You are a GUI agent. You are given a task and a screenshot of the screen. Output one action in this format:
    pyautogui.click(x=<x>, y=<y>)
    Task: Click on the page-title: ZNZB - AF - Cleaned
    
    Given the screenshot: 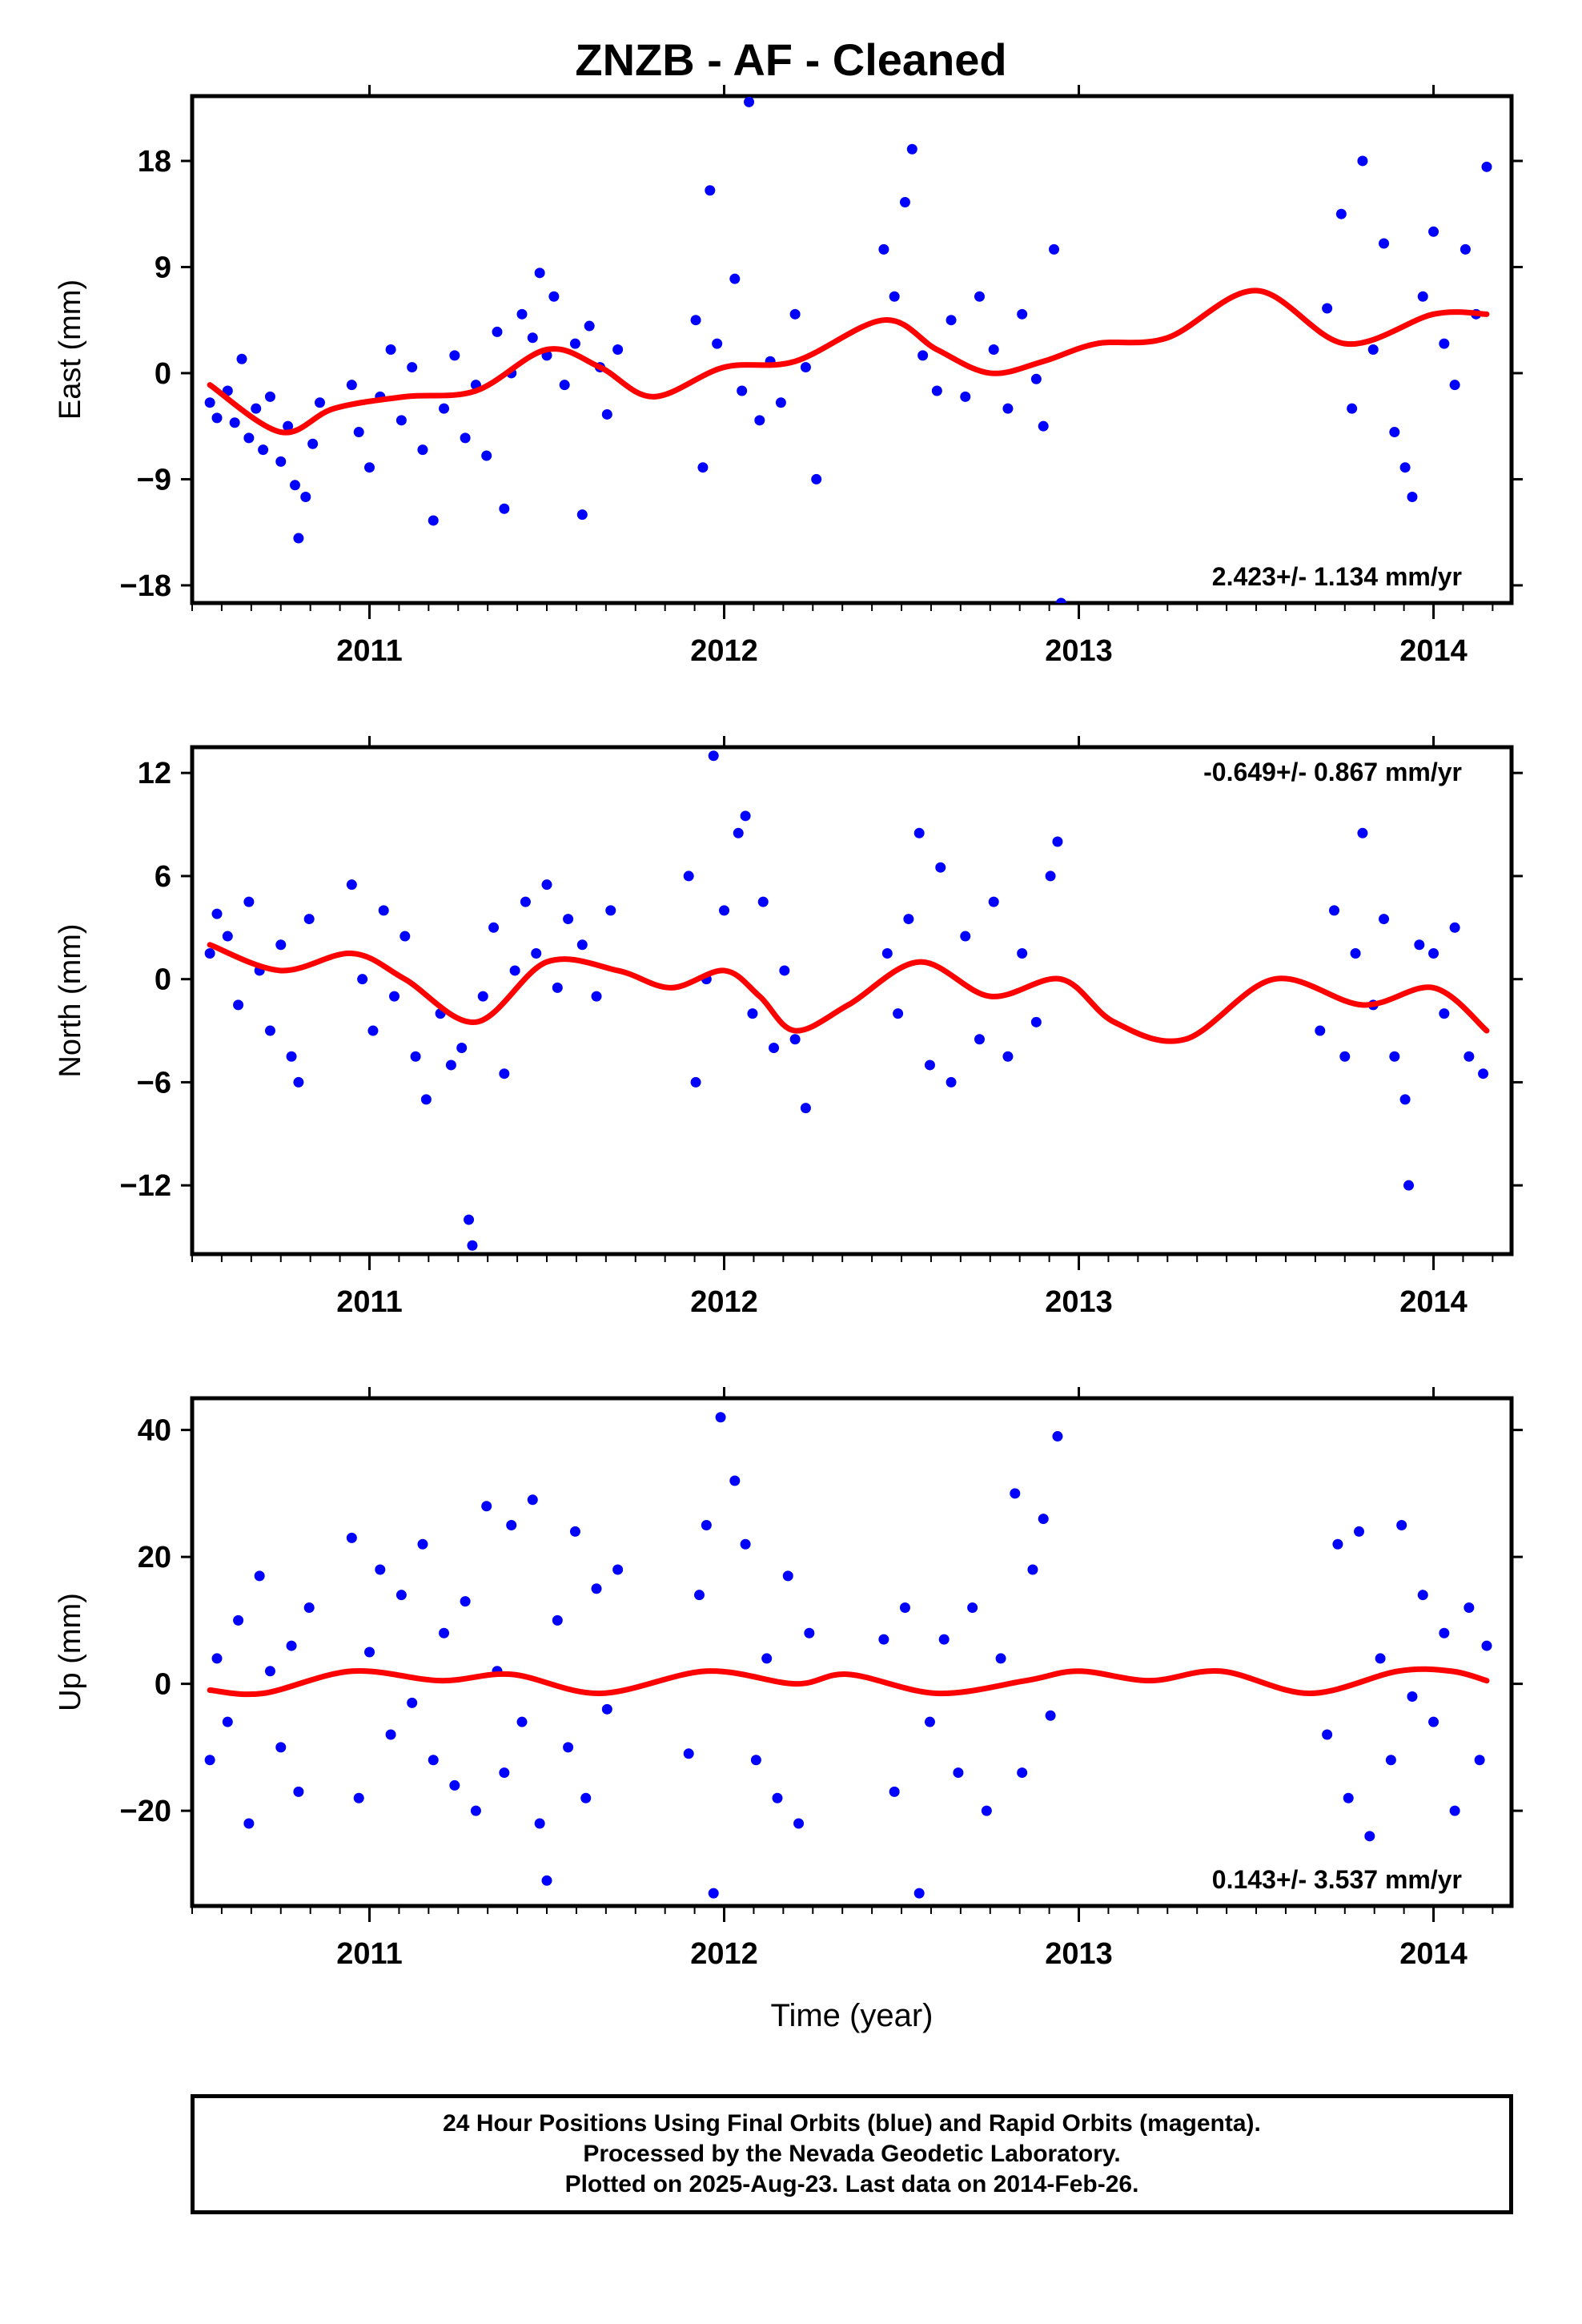 What is the action you would take?
    pyautogui.click(x=791, y=60)
    